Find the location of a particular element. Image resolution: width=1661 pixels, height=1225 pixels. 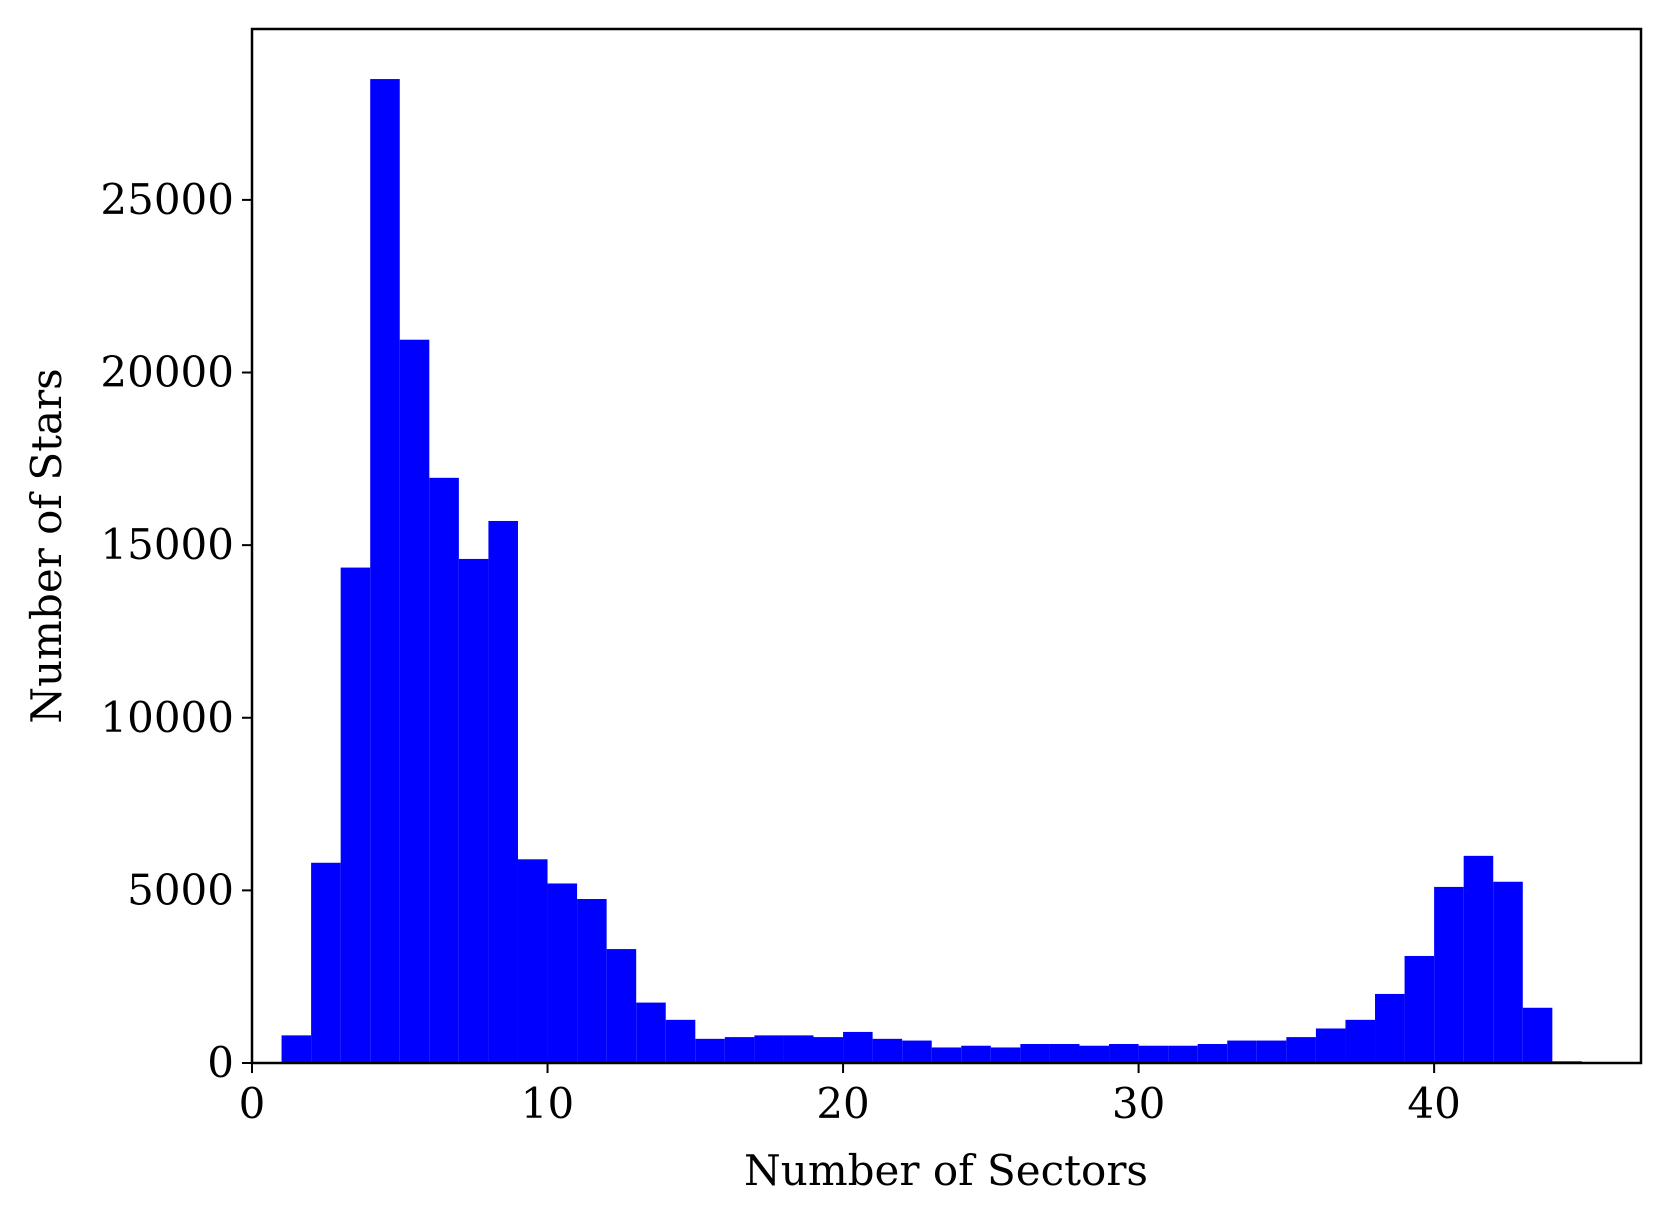

y-tick-label: 5000 is located at coordinates (180, 889).